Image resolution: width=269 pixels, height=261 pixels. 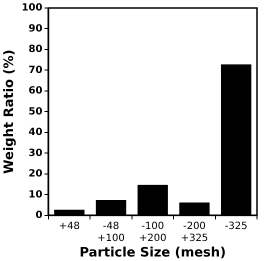 I want to click on y-tick-label: 10, so click(x=35, y=194).